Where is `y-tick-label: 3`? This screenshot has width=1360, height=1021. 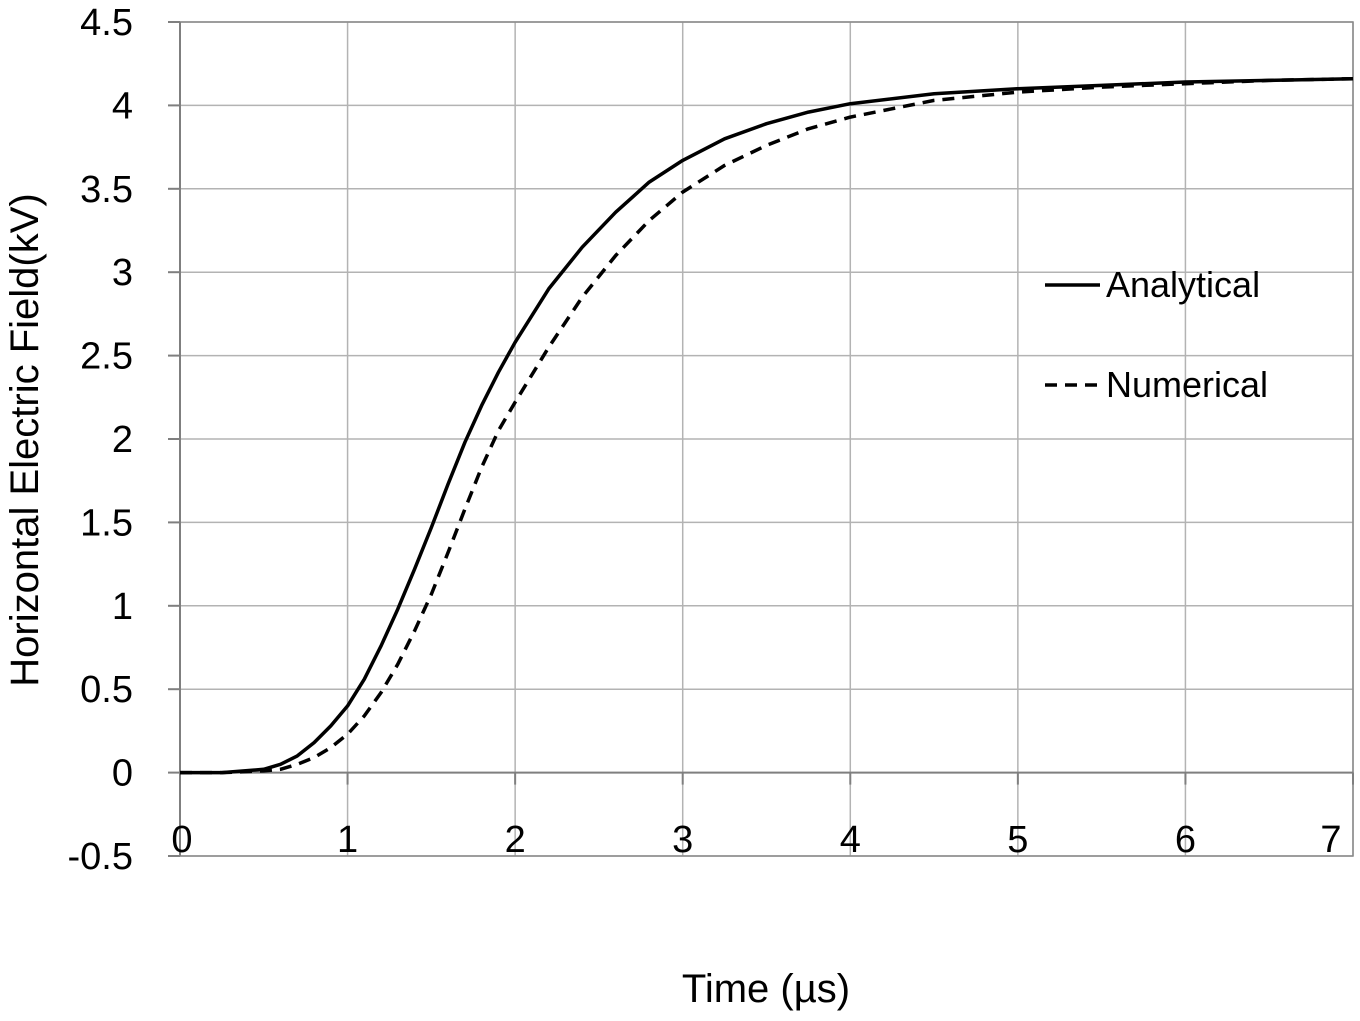 y-tick-label: 3 is located at coordinates (122, 273).